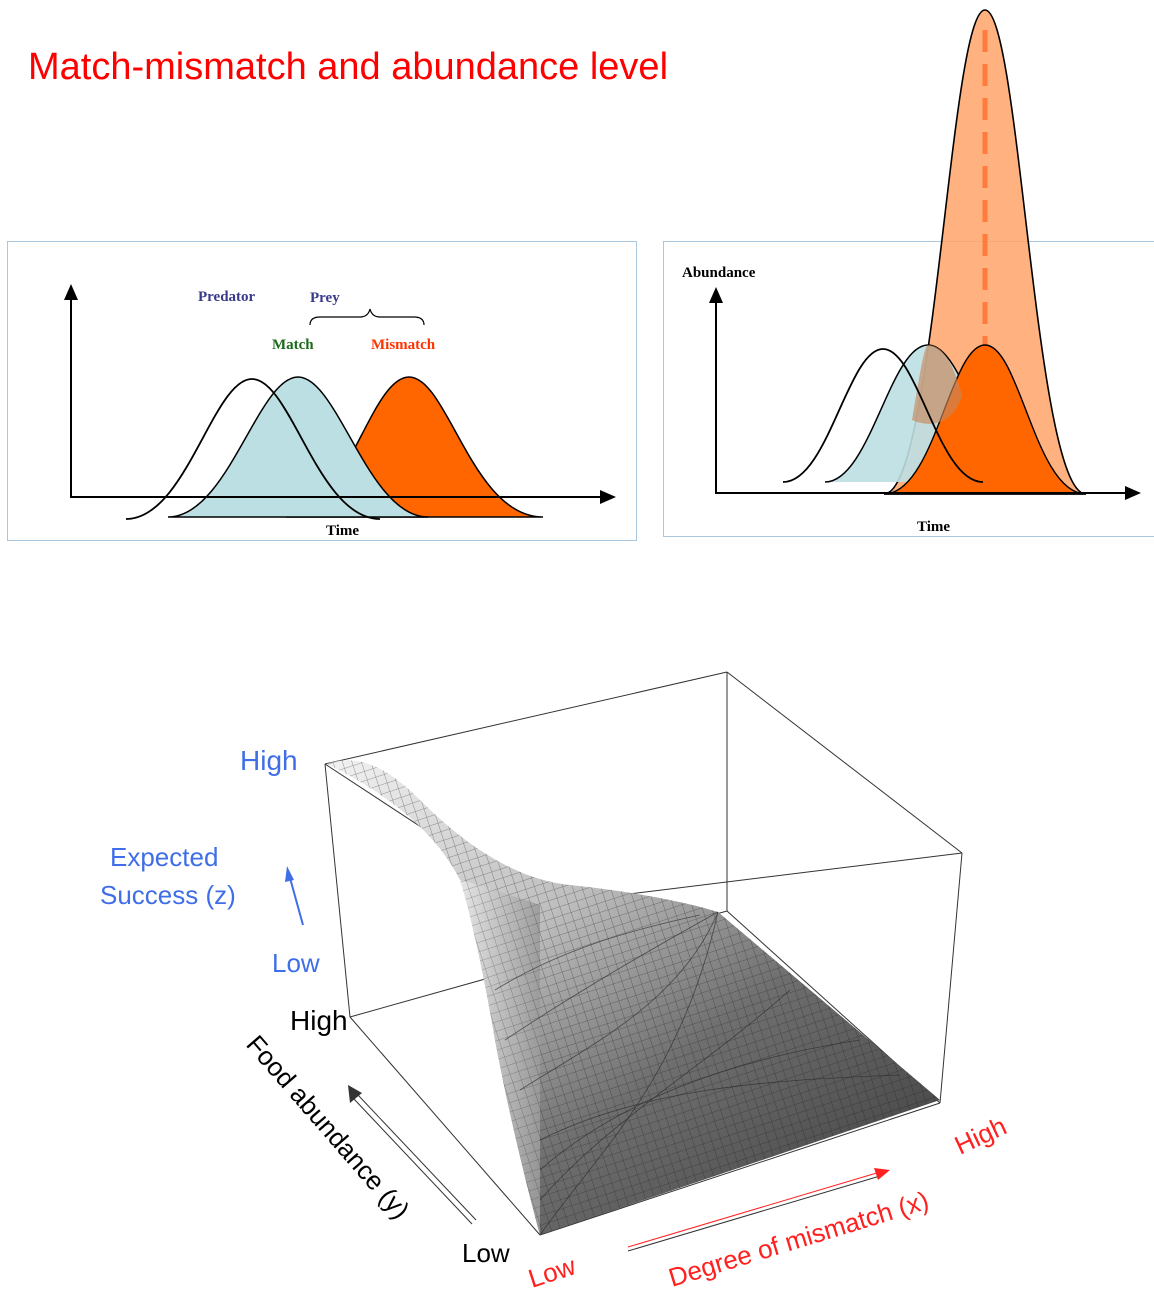 The width and height of the screenshot is (1154, 1291). I want to click on prey-curve, so click(298, 447).